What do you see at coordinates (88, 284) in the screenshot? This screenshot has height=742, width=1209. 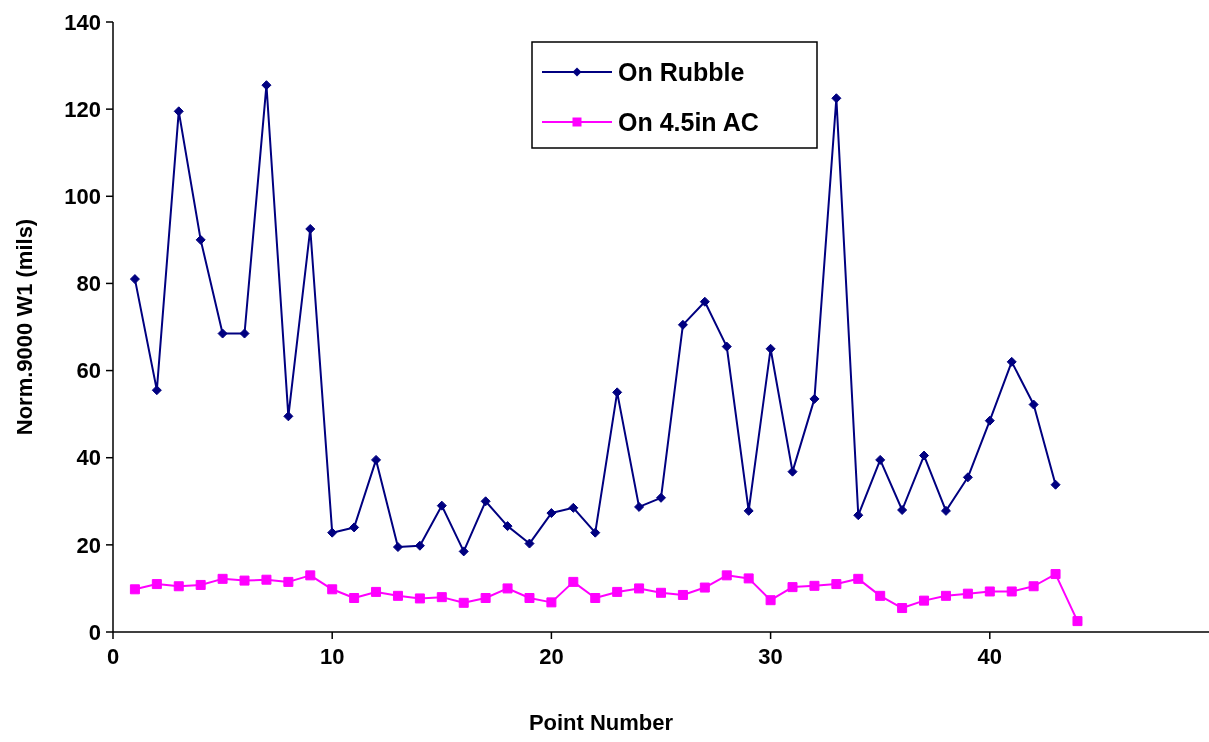 I see `y-tick-label: 80` at bounding box center [88, 284].